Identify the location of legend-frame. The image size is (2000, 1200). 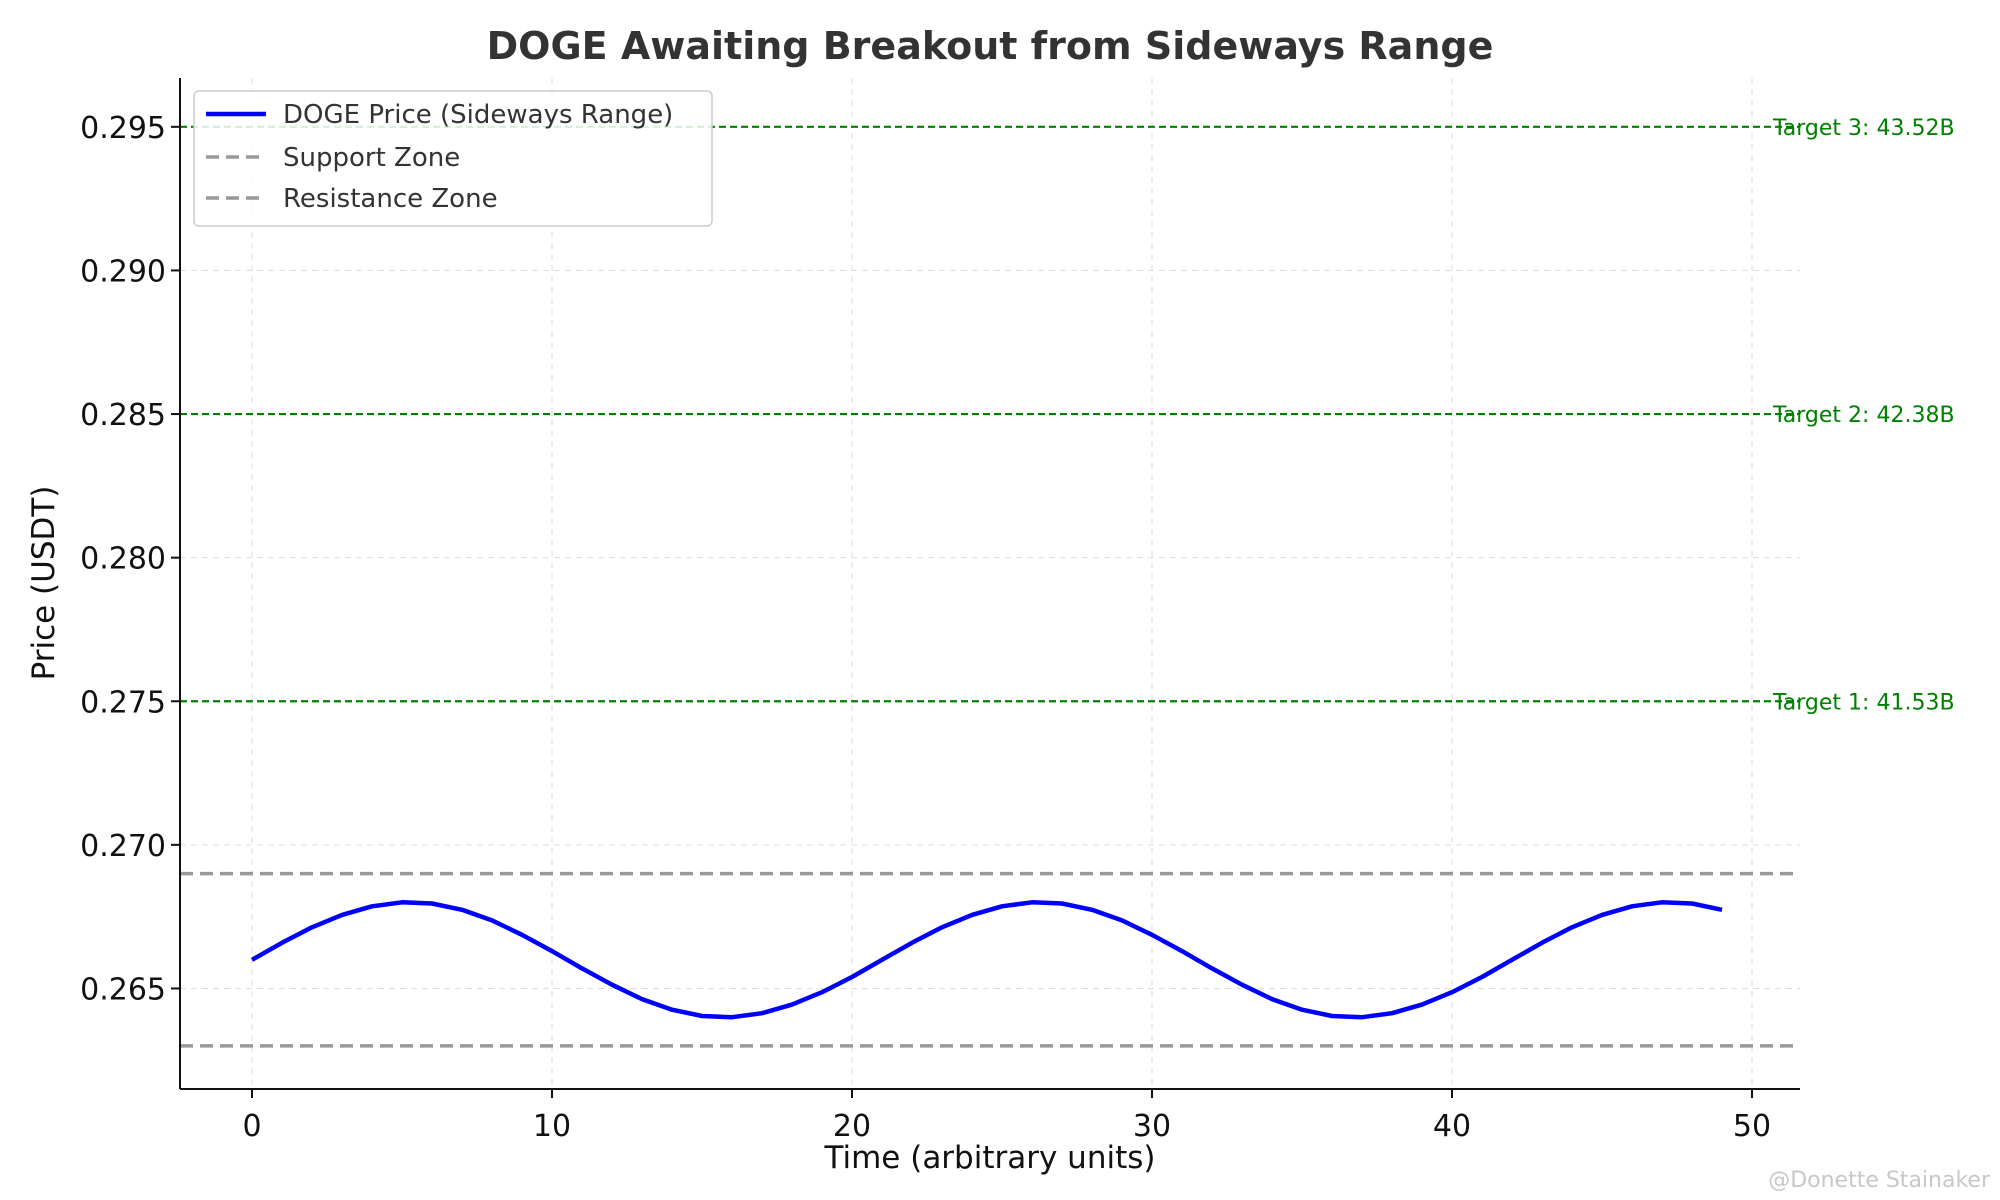
(453, 158).